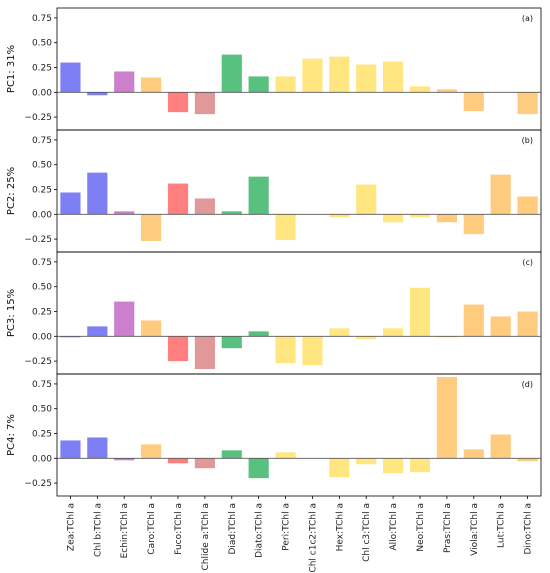  What do you see at coordinates (421, 527) in the screenshot?
I see `x-tick-label: Neo:TChl a` at bounding box center [421, 527].